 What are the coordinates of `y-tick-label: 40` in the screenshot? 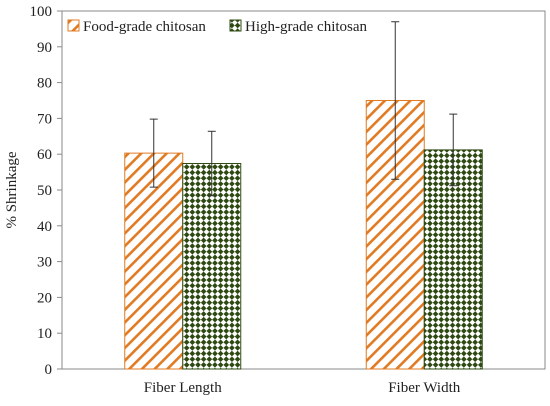 It's located at (44, 227).